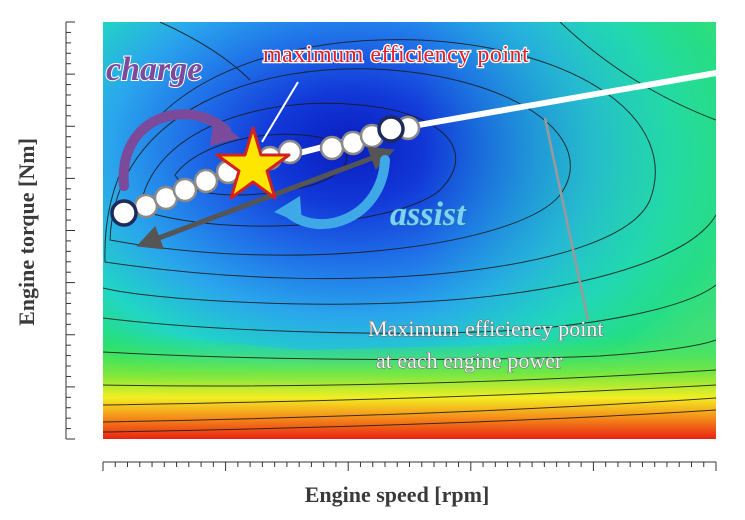 The width and height of the screenshot is (745, 520). Describe the element at coordinates (469, 360) in the screenshot. I see `curve-label-line-2: at each engine power` at that location.